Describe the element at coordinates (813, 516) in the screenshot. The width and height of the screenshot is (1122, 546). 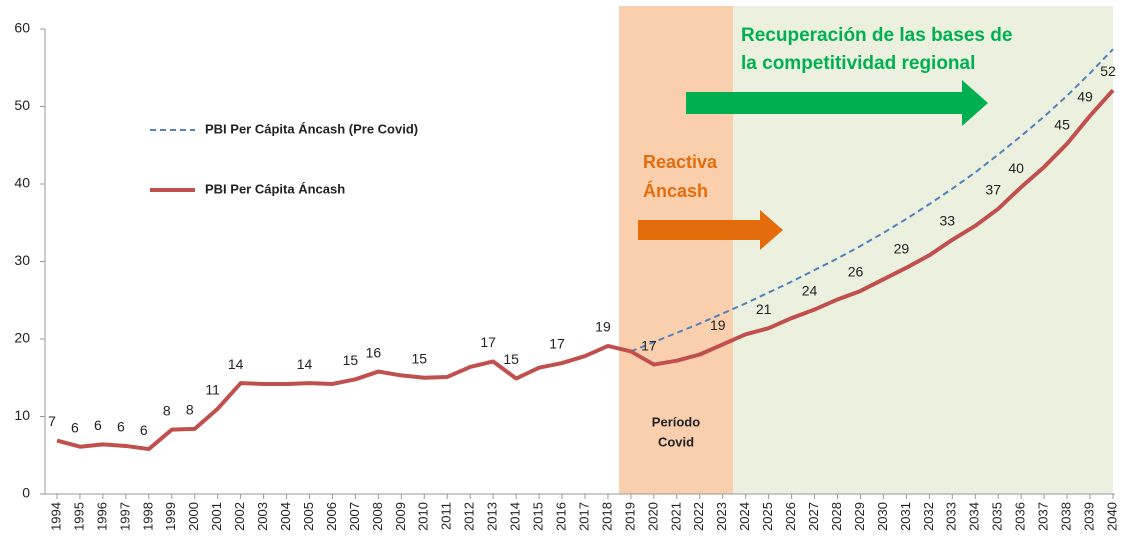
I see `x-tick-label: 2027` at that location.